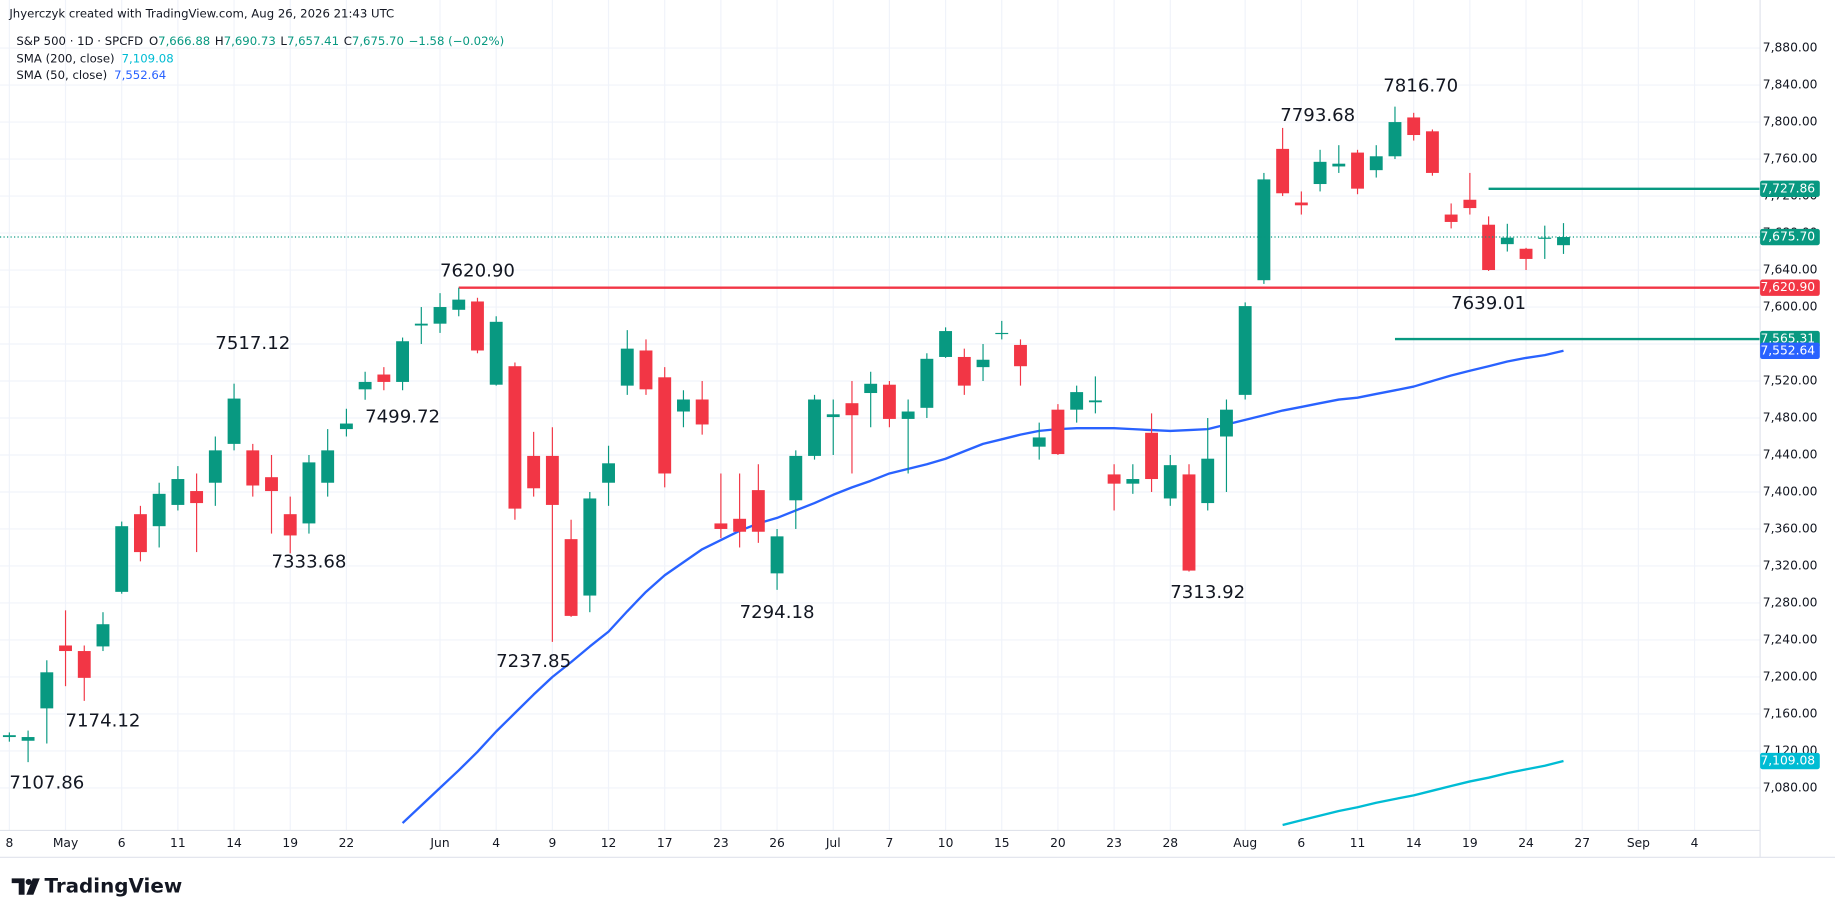 Image resolution: width=1835 pixels, height=917 pixels. What do you see at coordinates (833, 843) in the screenshot?
I see `x-tick-label: Jul` at bounding box center [833, 843].